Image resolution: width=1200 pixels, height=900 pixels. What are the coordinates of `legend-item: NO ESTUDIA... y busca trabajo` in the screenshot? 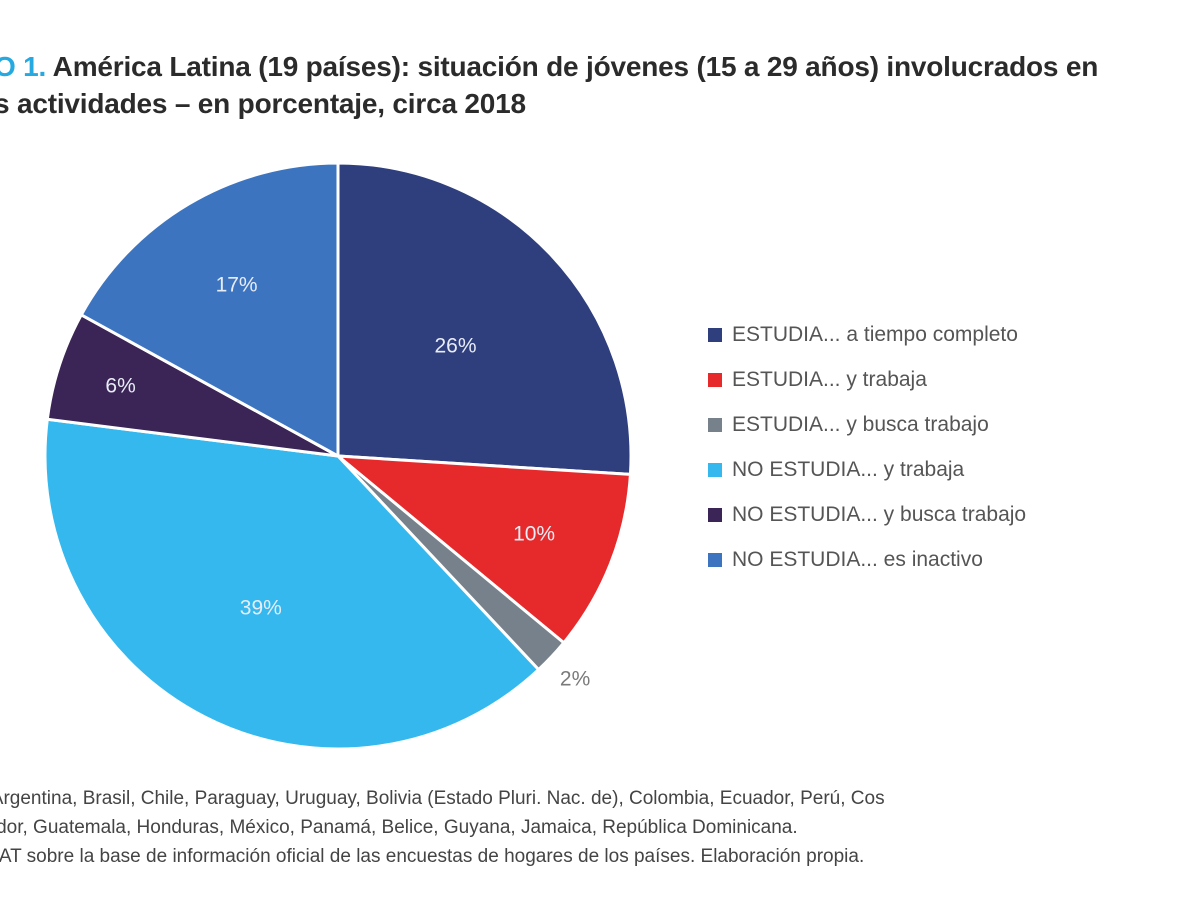 It's located at (867, 514).